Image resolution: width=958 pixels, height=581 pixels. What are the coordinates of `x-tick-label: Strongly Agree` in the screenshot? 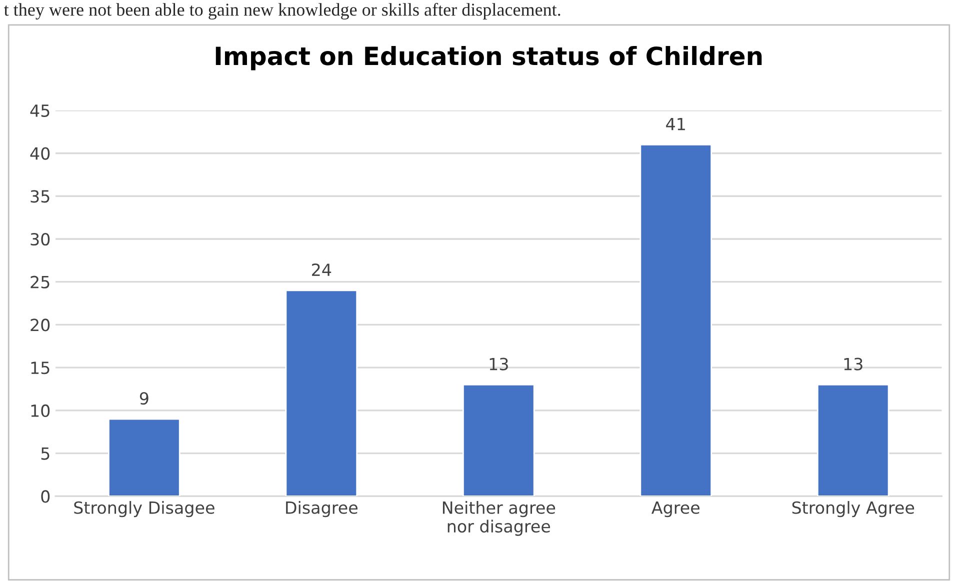 It's located at (853, 509).